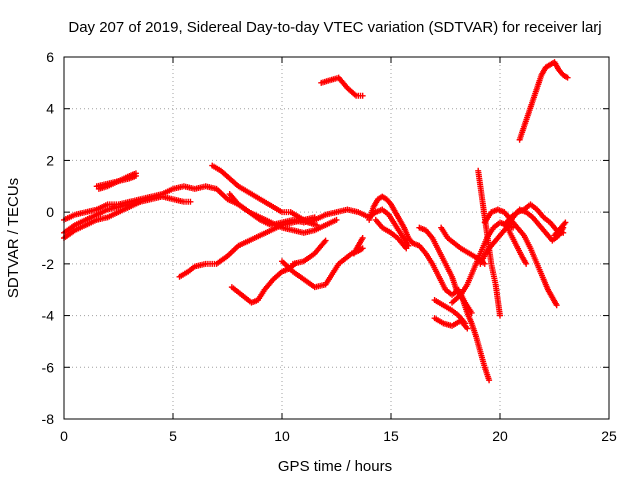  I want to click on y-tick-label: 0, so click(50, 212).